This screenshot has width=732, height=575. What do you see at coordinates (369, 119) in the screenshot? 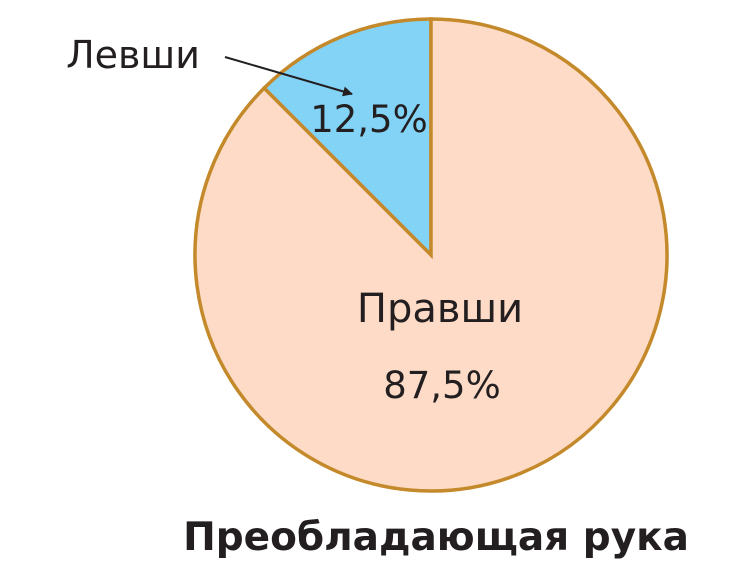
I see `slice-value-left-handed: 12,5%` at bounding box center [369, 119].